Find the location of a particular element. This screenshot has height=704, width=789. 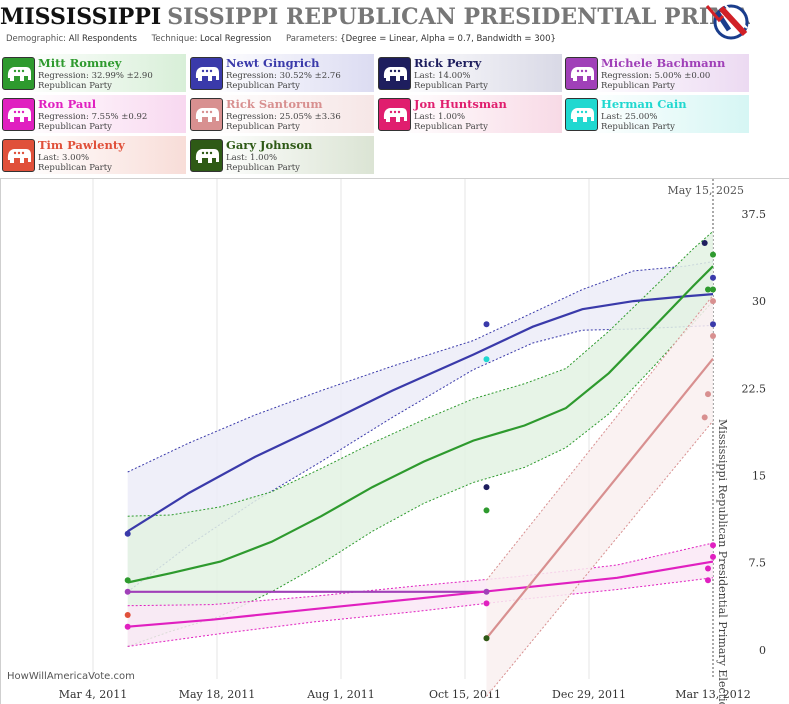

credit-label: HowWillAmericaVote.com is located at coordinates (71, 676).